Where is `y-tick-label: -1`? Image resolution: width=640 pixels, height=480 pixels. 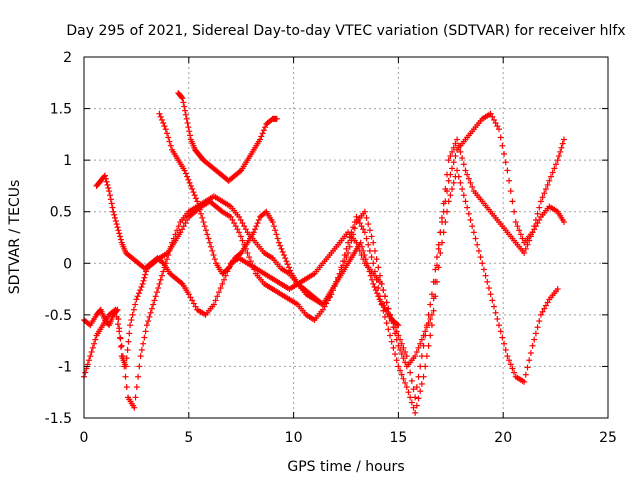 y-tick-label: -1 is located at coordinates (65, 367).